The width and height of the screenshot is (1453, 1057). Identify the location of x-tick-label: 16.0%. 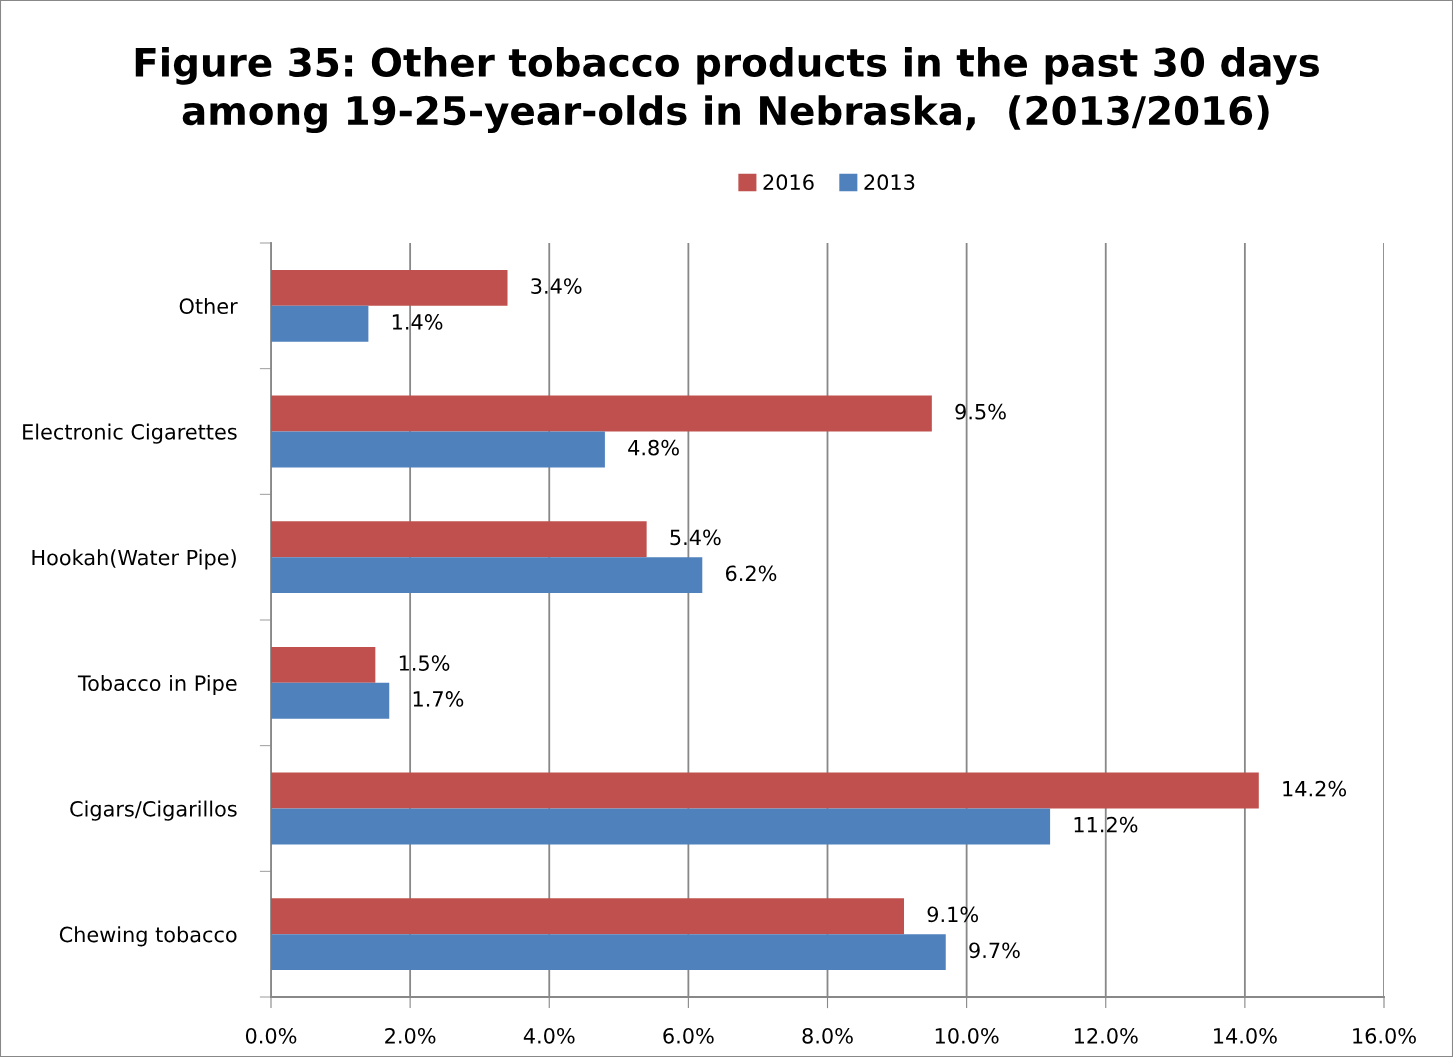
(1384, 1035).